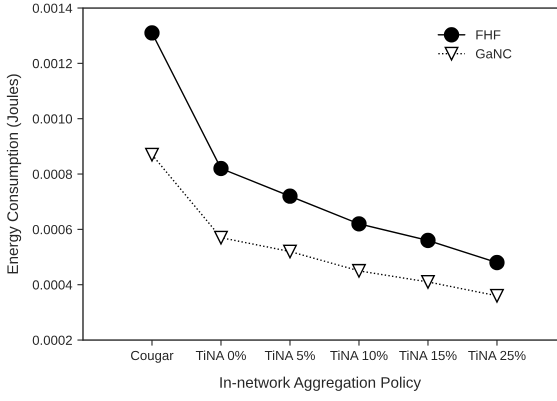  Describe the element at coordinates (289, 355) in the screenshot. I see `x-tick-label: TiNA 5%` at that location.